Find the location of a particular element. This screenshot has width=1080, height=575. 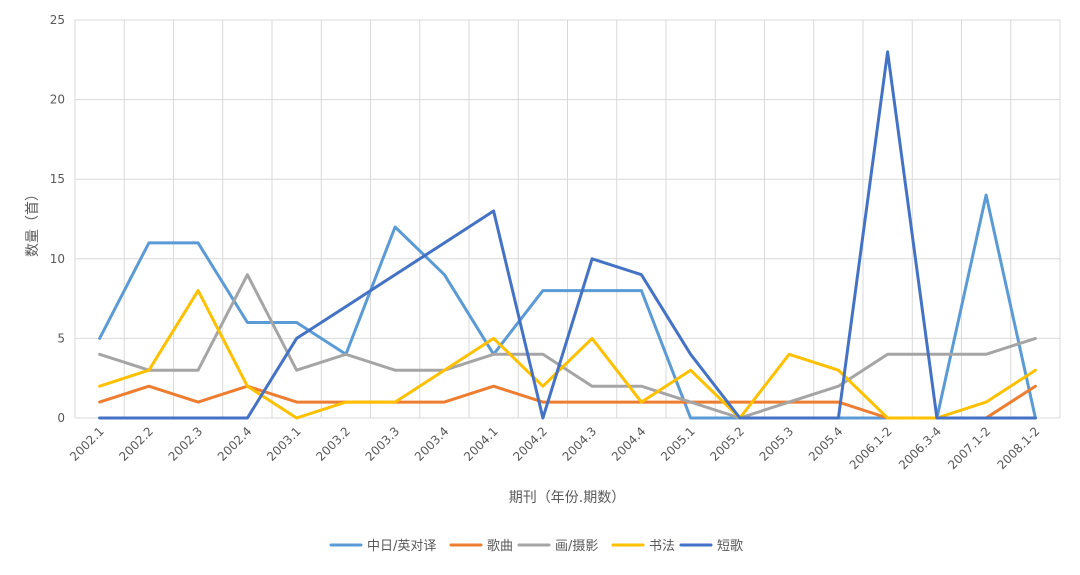

x-tick-label: 2006.3-4 is located at coordinates (920, 448).